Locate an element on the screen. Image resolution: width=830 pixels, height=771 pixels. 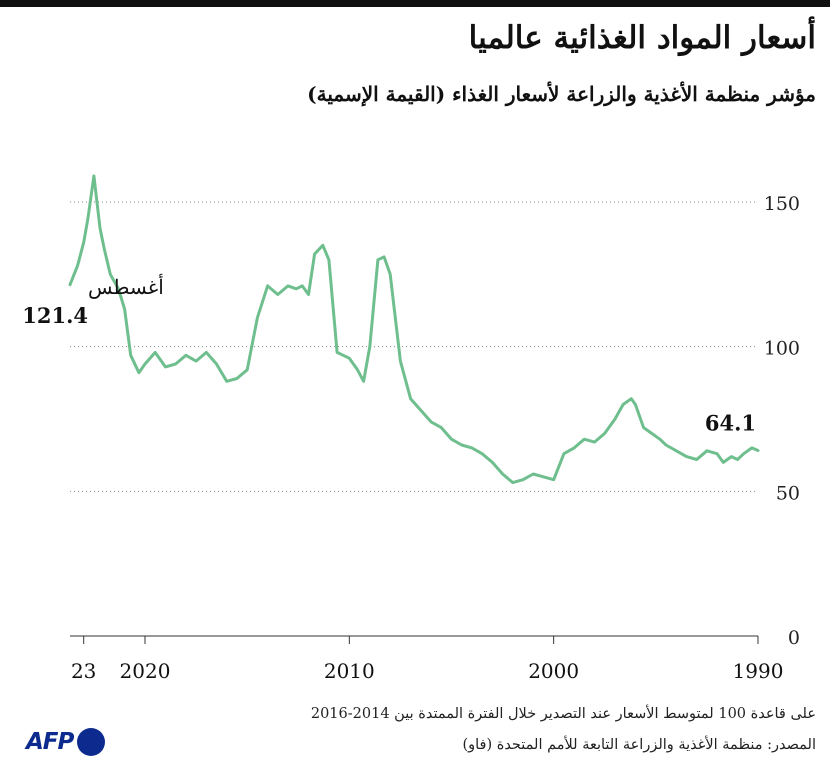
x-tick-label: 2020 is located at coordinates (145, 671).